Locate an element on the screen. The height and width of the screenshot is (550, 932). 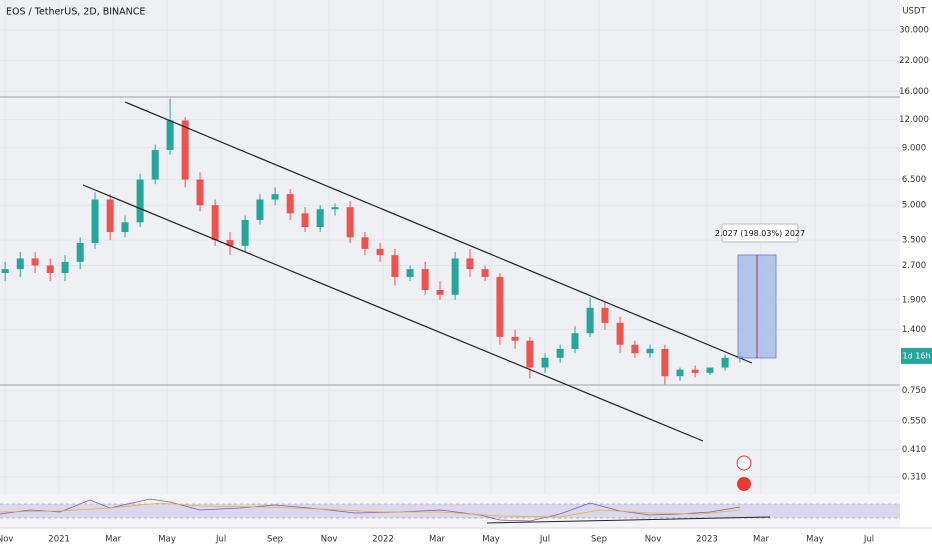
y-unit: USDT is located at coordinates (914, 12).